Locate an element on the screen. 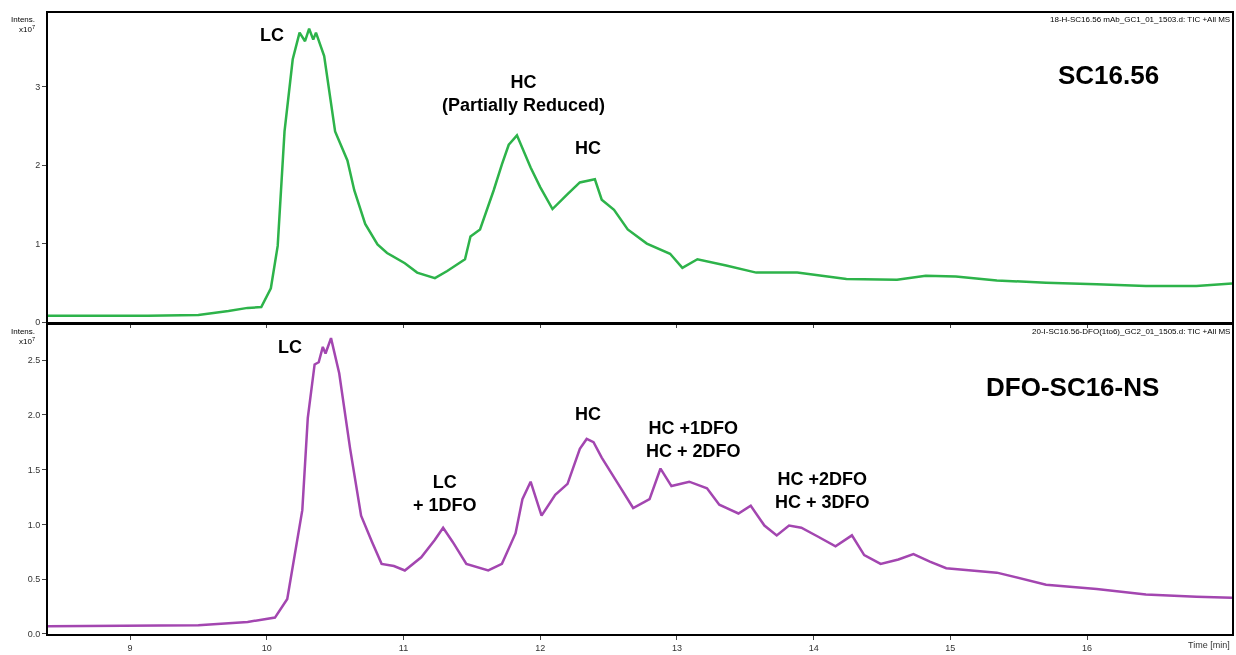 The height and width of the screenshot is (655, 1236). y-tick-label: 2.0 is located at coordinates (34, 414).